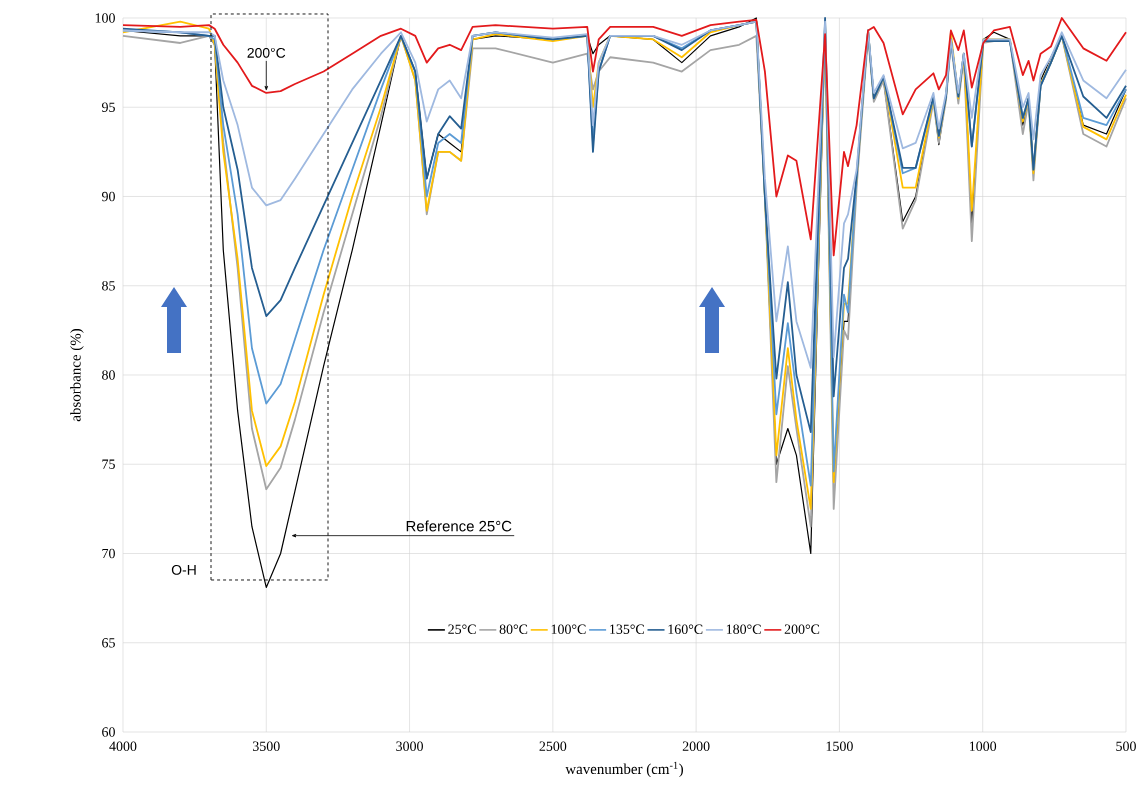 The height and width of the screenshot is (797, 1148). What do you see at coordinates (108, 553) in the screenshot?
I see `y-tick-label: 70` at bounding box center [108, 553].